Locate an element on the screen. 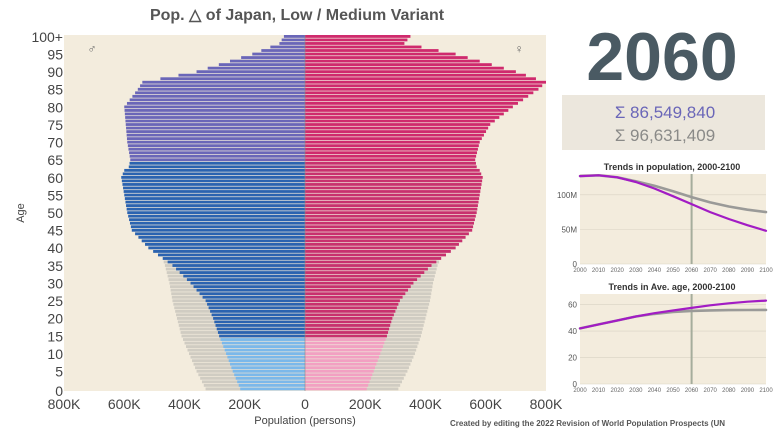  x-axis-label: Population (persons) is located at coordinates (305, 421).